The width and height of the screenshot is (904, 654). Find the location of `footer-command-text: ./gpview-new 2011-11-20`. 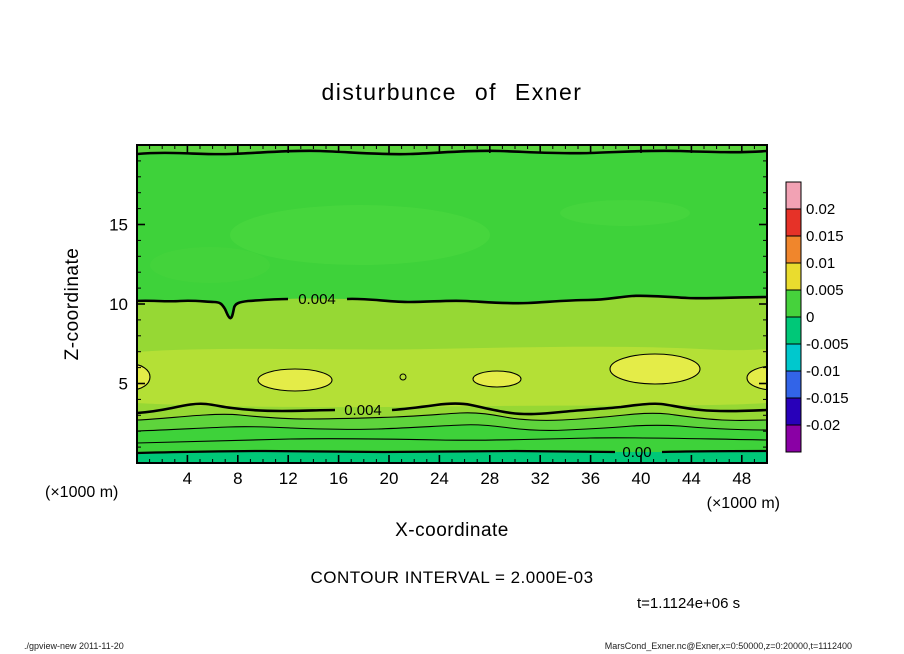

footer-command-text: ./gpview-new 2011-11-20 is located at coordinates (74, 646).